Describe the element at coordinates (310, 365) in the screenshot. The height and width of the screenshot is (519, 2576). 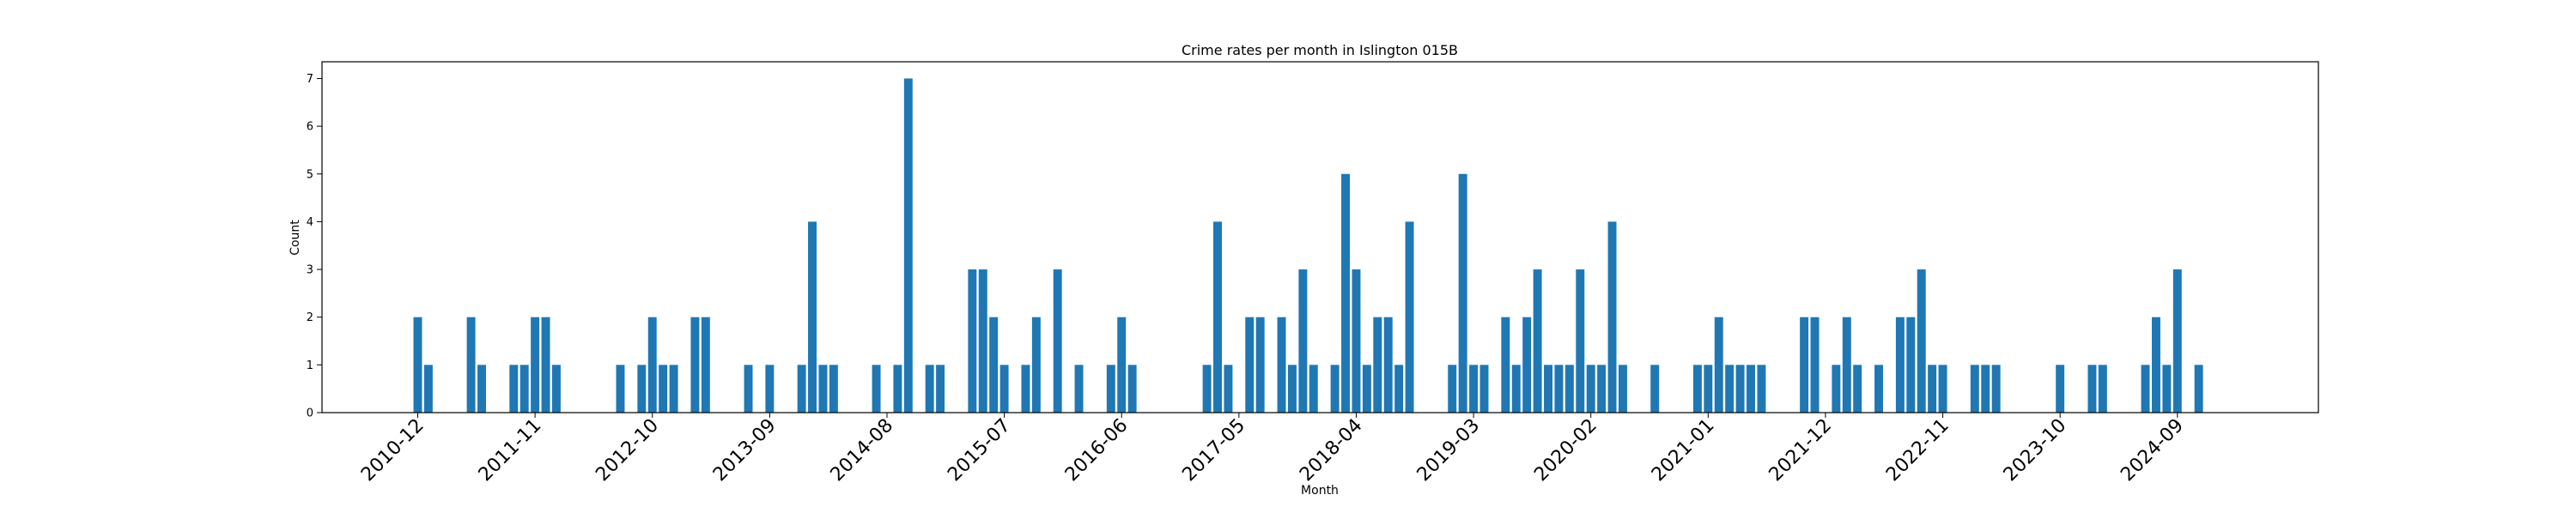
I see `y-tick-label: 1` at that location.